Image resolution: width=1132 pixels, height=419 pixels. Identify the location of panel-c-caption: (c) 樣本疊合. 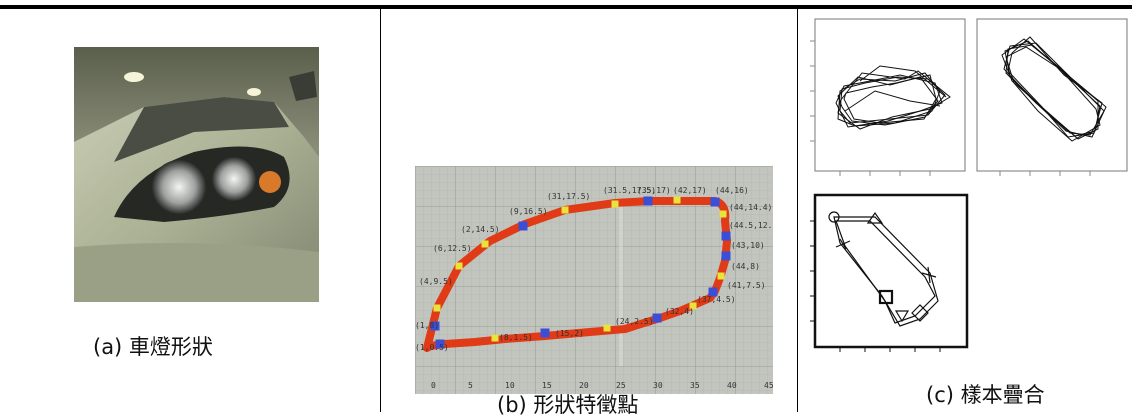
(985, 395).